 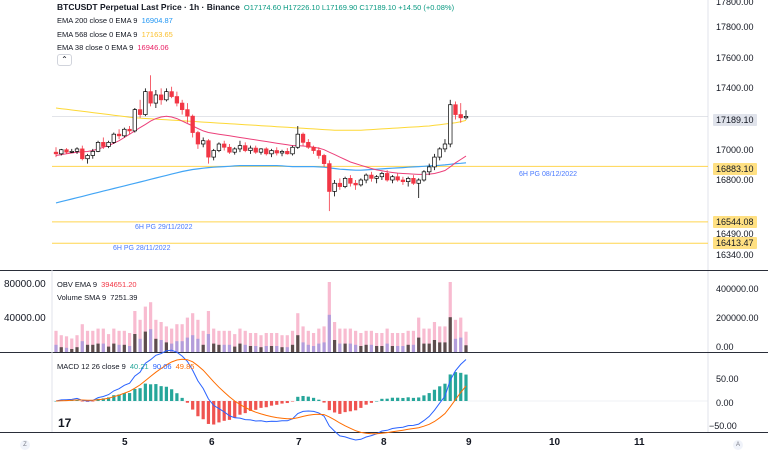 I want to click on legend-macd: MACD 12 26 close 9 40.21 90.06 49.85, so click(x=125, y=366).